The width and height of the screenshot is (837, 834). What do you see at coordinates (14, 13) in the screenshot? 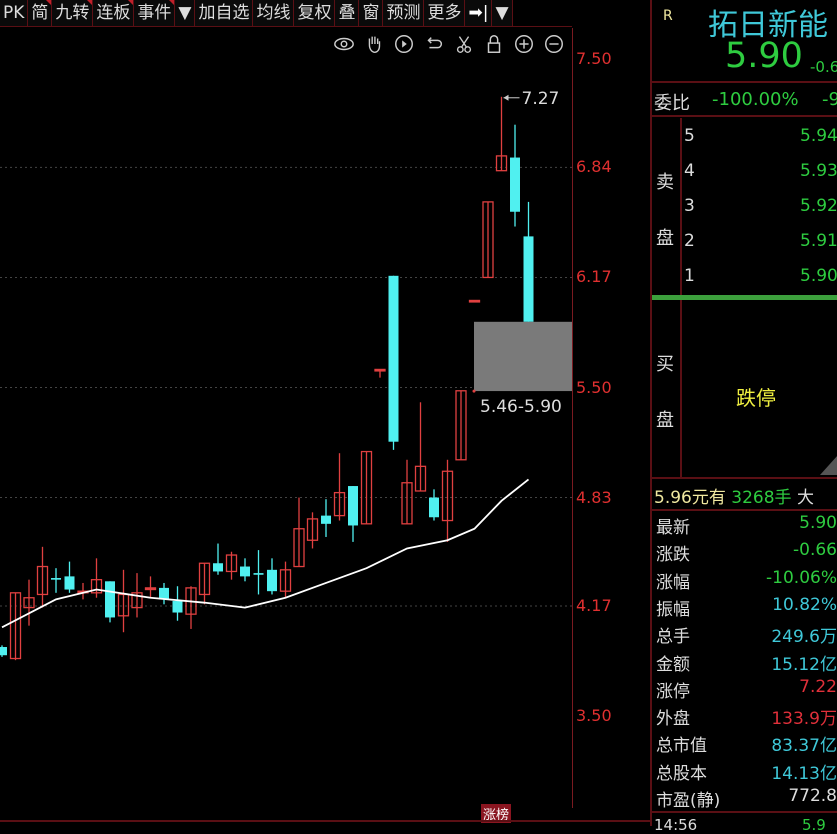
I see `toolbar-button: PK` at bounding box center [14, 13].